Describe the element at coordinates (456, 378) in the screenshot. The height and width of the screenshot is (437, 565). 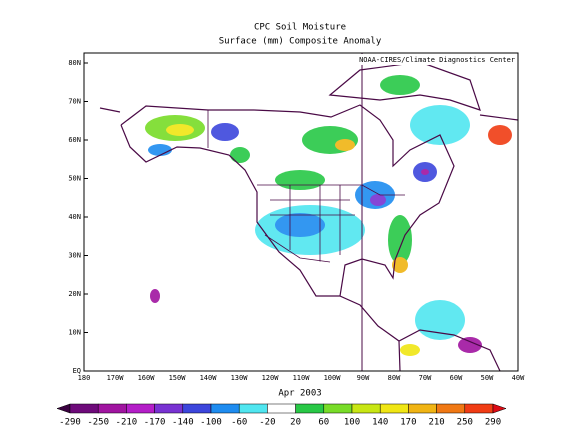
I see `lon-label: 60W` at that location.